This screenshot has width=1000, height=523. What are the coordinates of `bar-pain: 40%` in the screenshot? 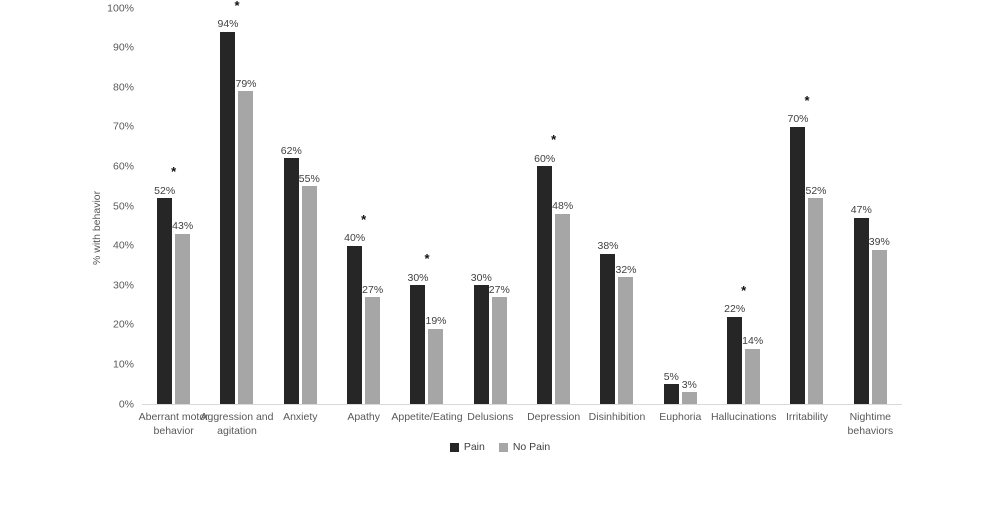 It's located at (354, 318).